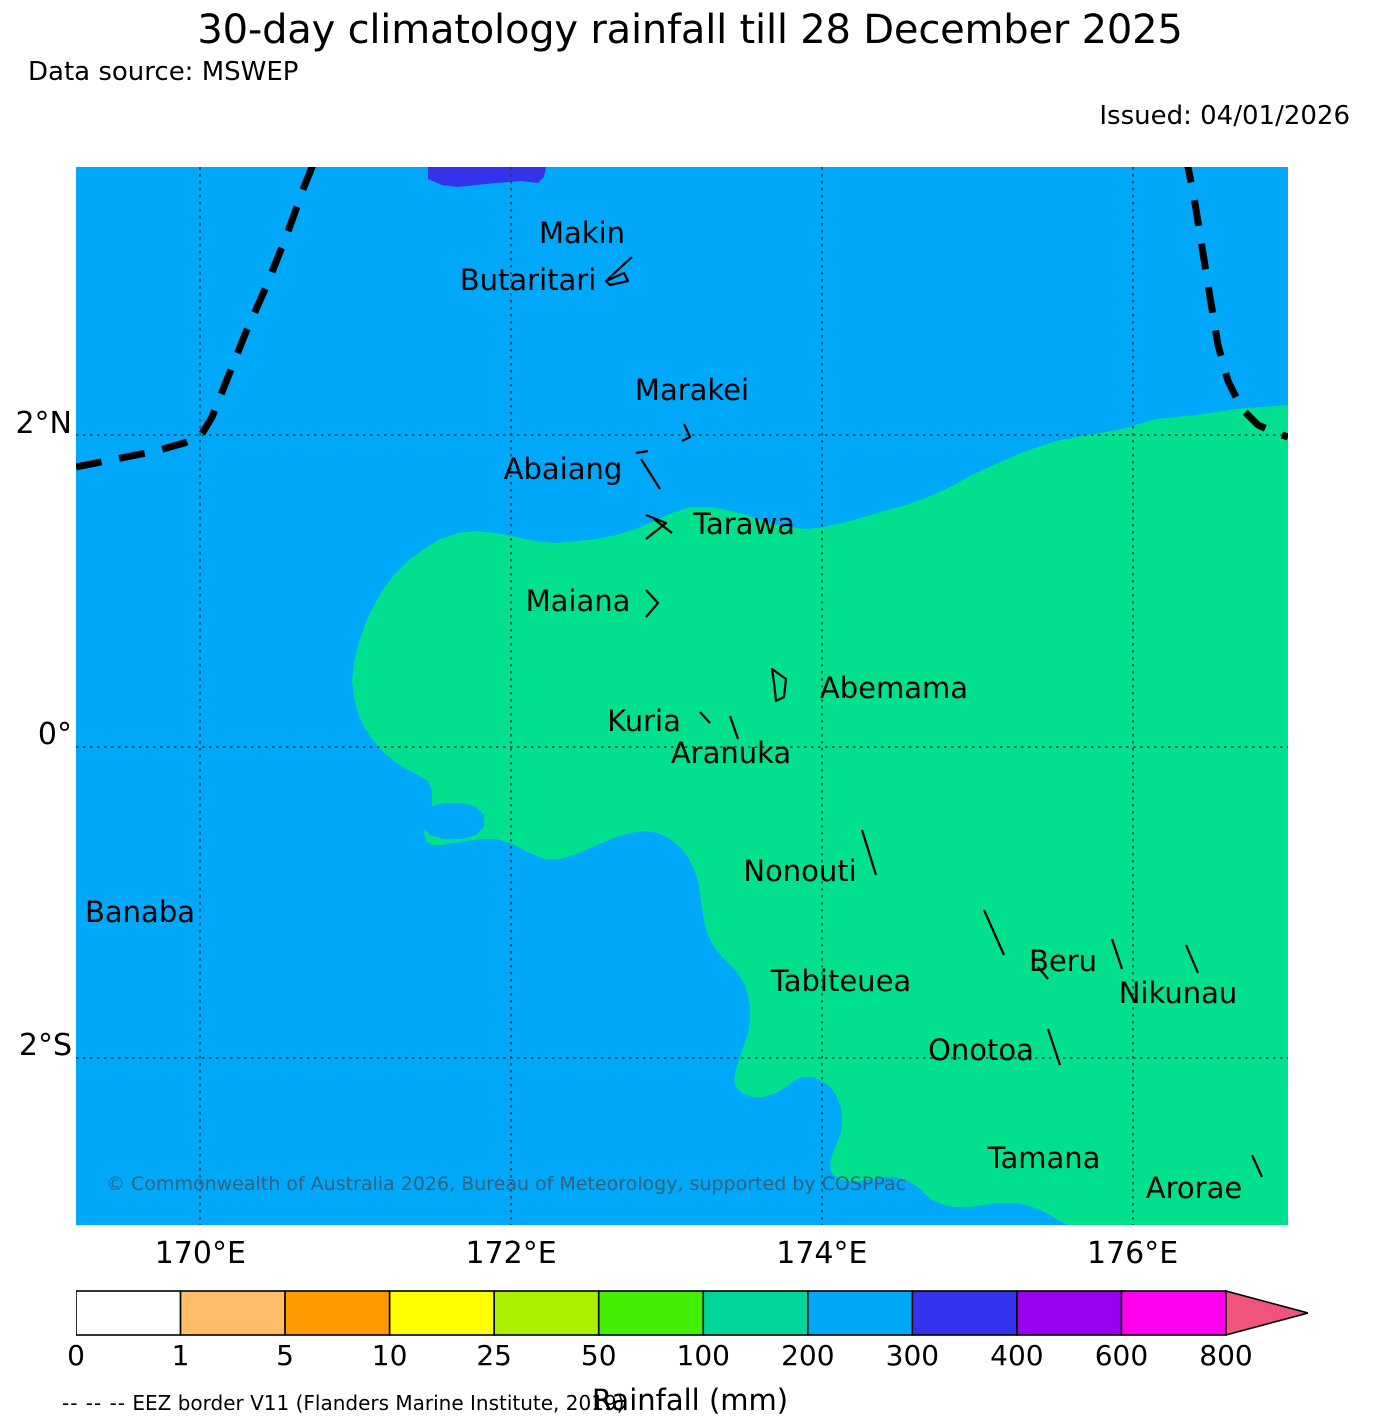 This screenshot has height=1426, width=1380. Describe the element at coordinates (1178, 993) in the screenshot. I see `island-label-nikunau: Nikunau` at that location.